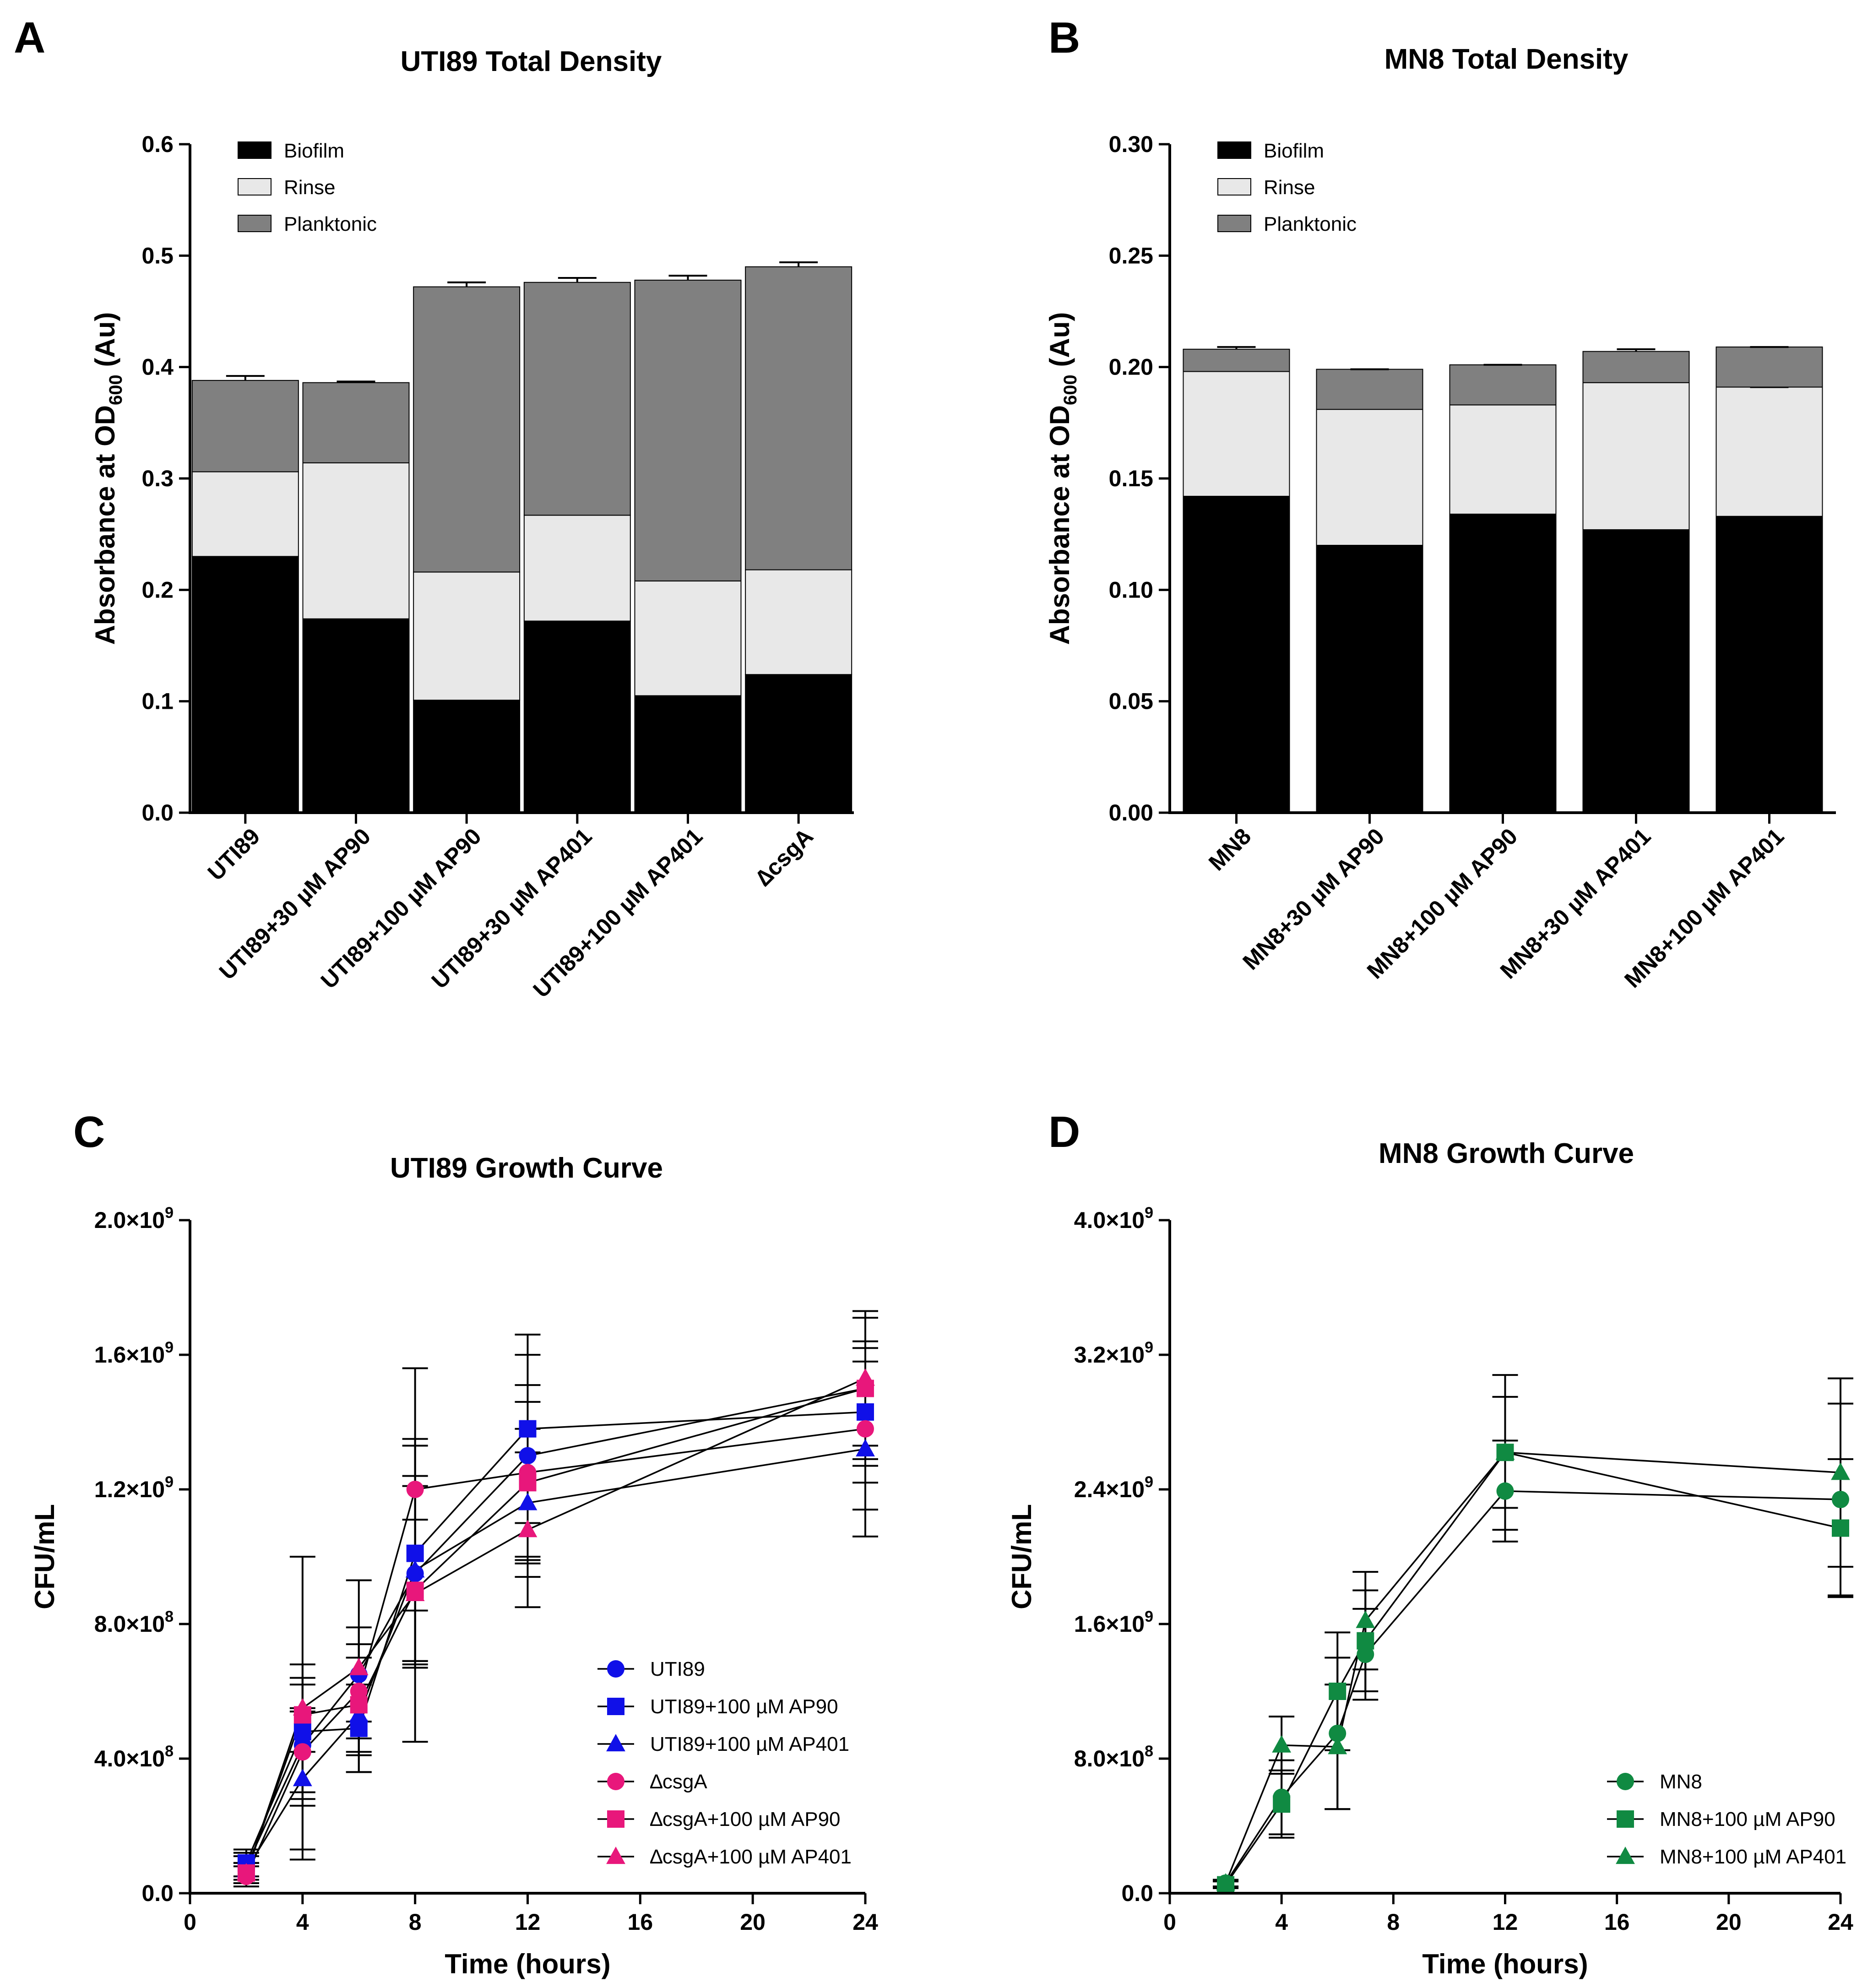  What do you see at coordinates (1064, 1132) in the screenshot?
I see `panel-letter-d: D` at bounding box center [1064, 1132].